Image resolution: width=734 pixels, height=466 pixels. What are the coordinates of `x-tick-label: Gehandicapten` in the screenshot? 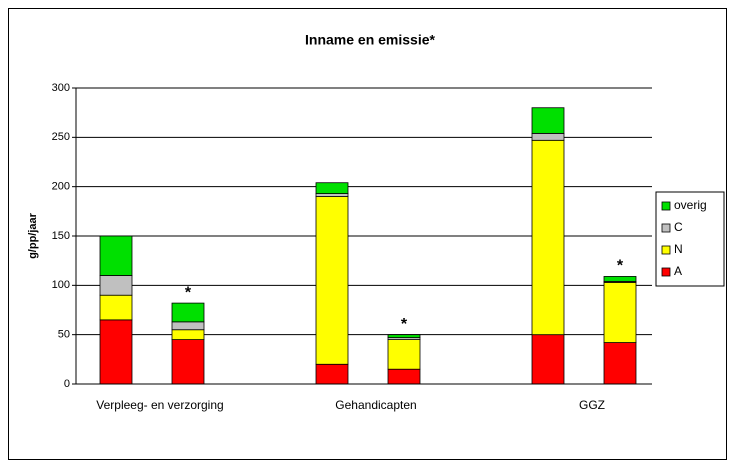 It's located at (375, 405).